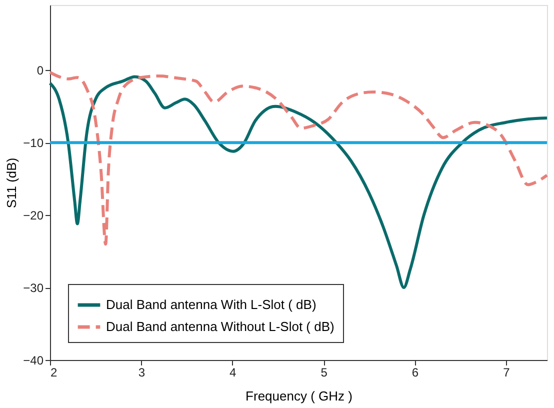 This screenshot has height=408, width=554. Describe the element at coordinates (54, 373) in the screenshot. I see `x-tick-label: 2` at that location.